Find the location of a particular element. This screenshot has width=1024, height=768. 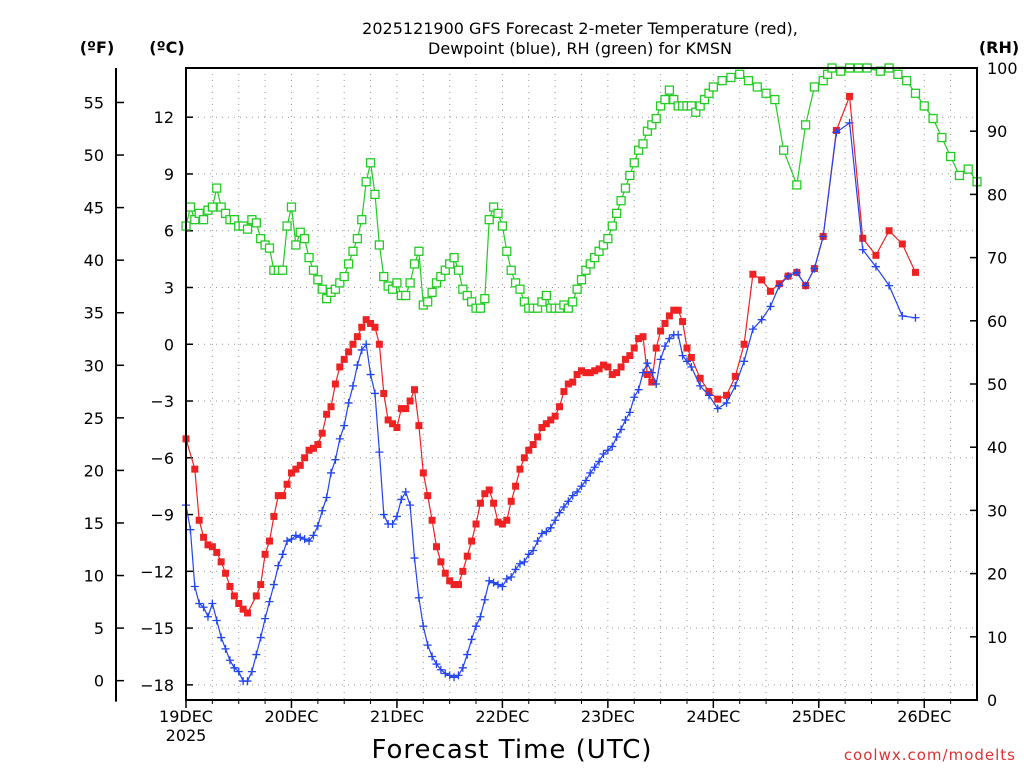

chart-title-line-2: Dewpoint (blue), RH (green) for KMSN is located at coordinates (580, 48).